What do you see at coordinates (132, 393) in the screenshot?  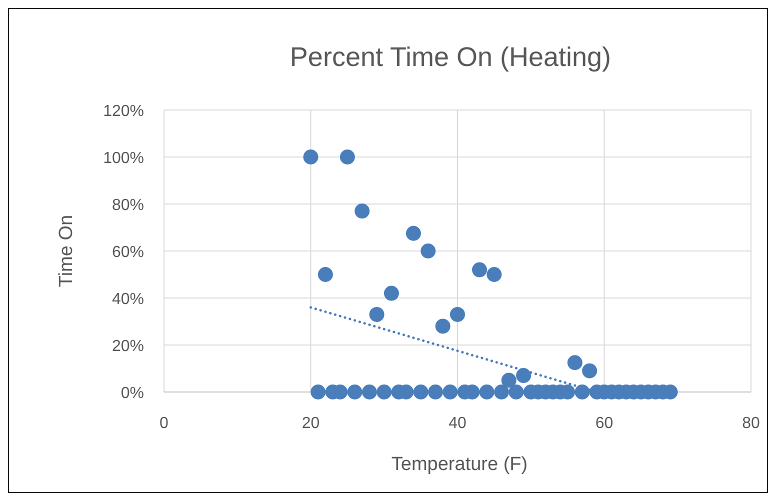 I see `y-tick-label: 0%` at bounding box center [132, 393].